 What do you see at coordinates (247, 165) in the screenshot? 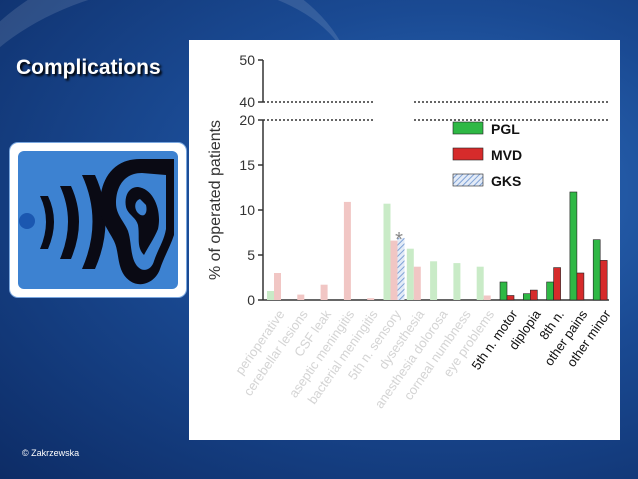
I see `y-tick-label: 15` at bounding box center [247, 165].